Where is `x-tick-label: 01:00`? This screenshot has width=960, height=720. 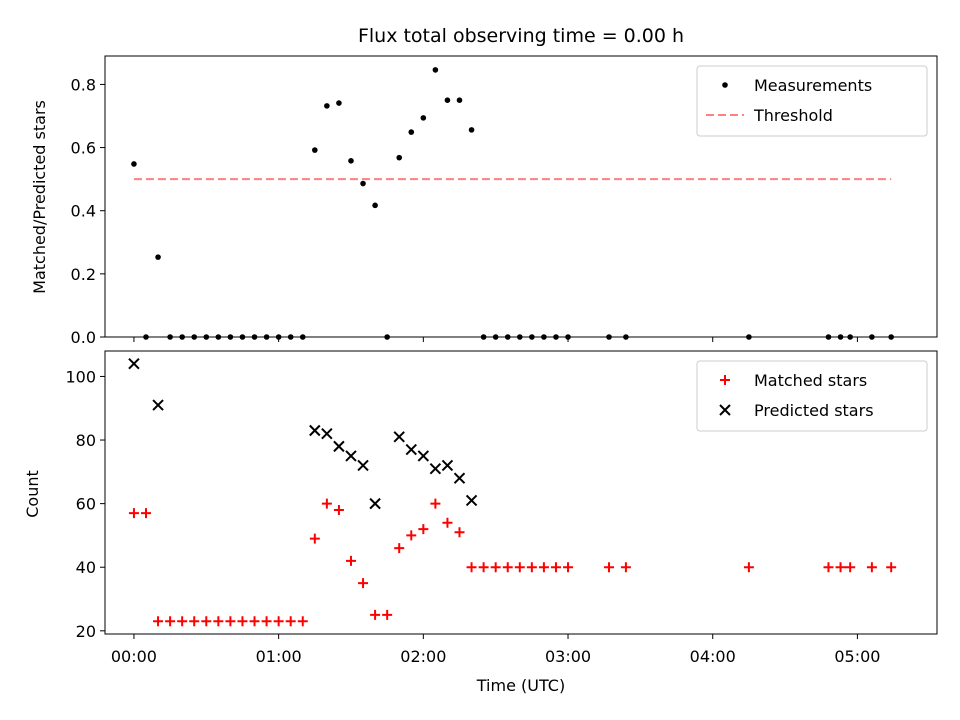 x-tick-label: 01:00 is located at coordinates (279, 656).